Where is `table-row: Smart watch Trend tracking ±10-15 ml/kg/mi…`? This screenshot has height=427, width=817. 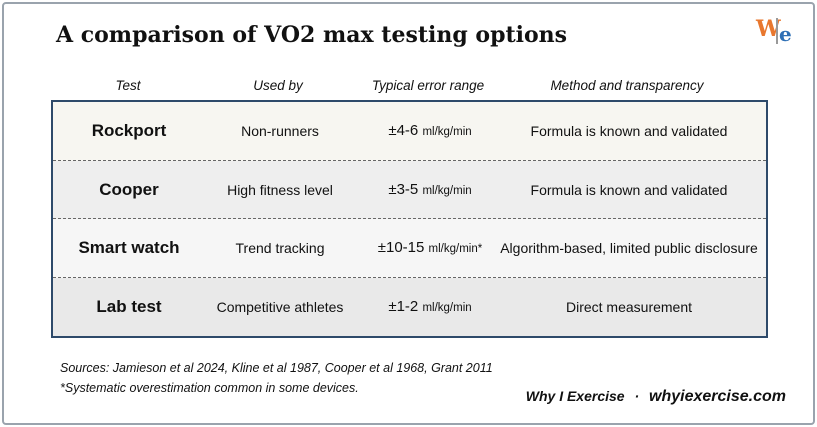
table-row: Smart watch Trend tracking ±10-15 ml/kg/mi… is located at coordinates (409, 248).